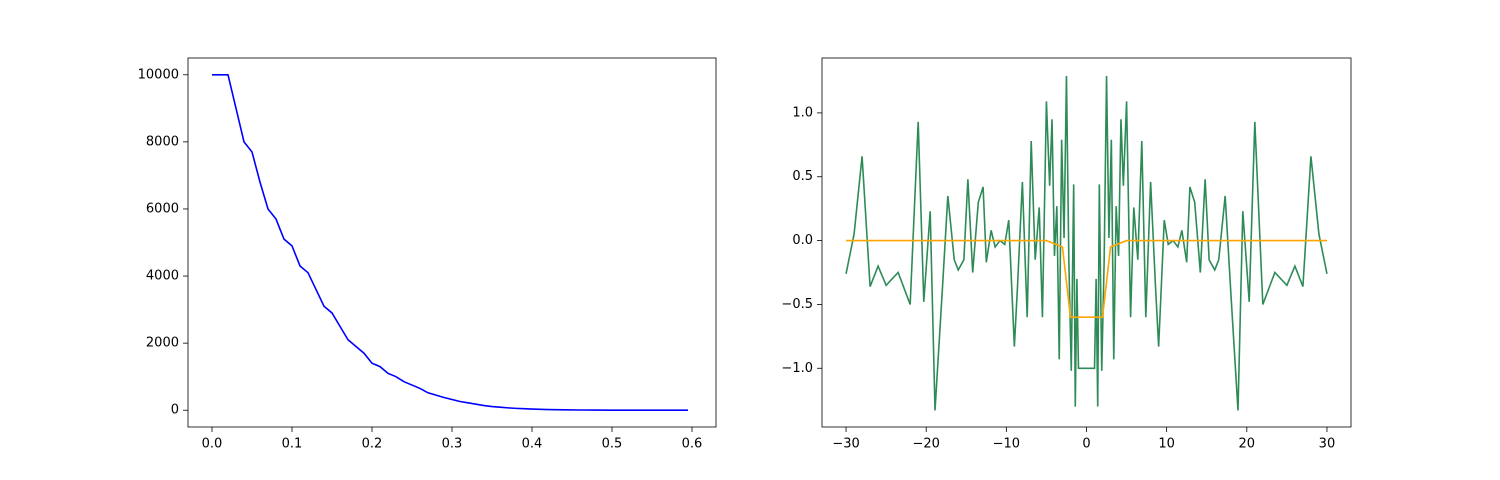 The image size is (1500, 480). Describe the element at coordinates (162, 343) in the screenshot. I see `y-tick-label: 2000` at that location.